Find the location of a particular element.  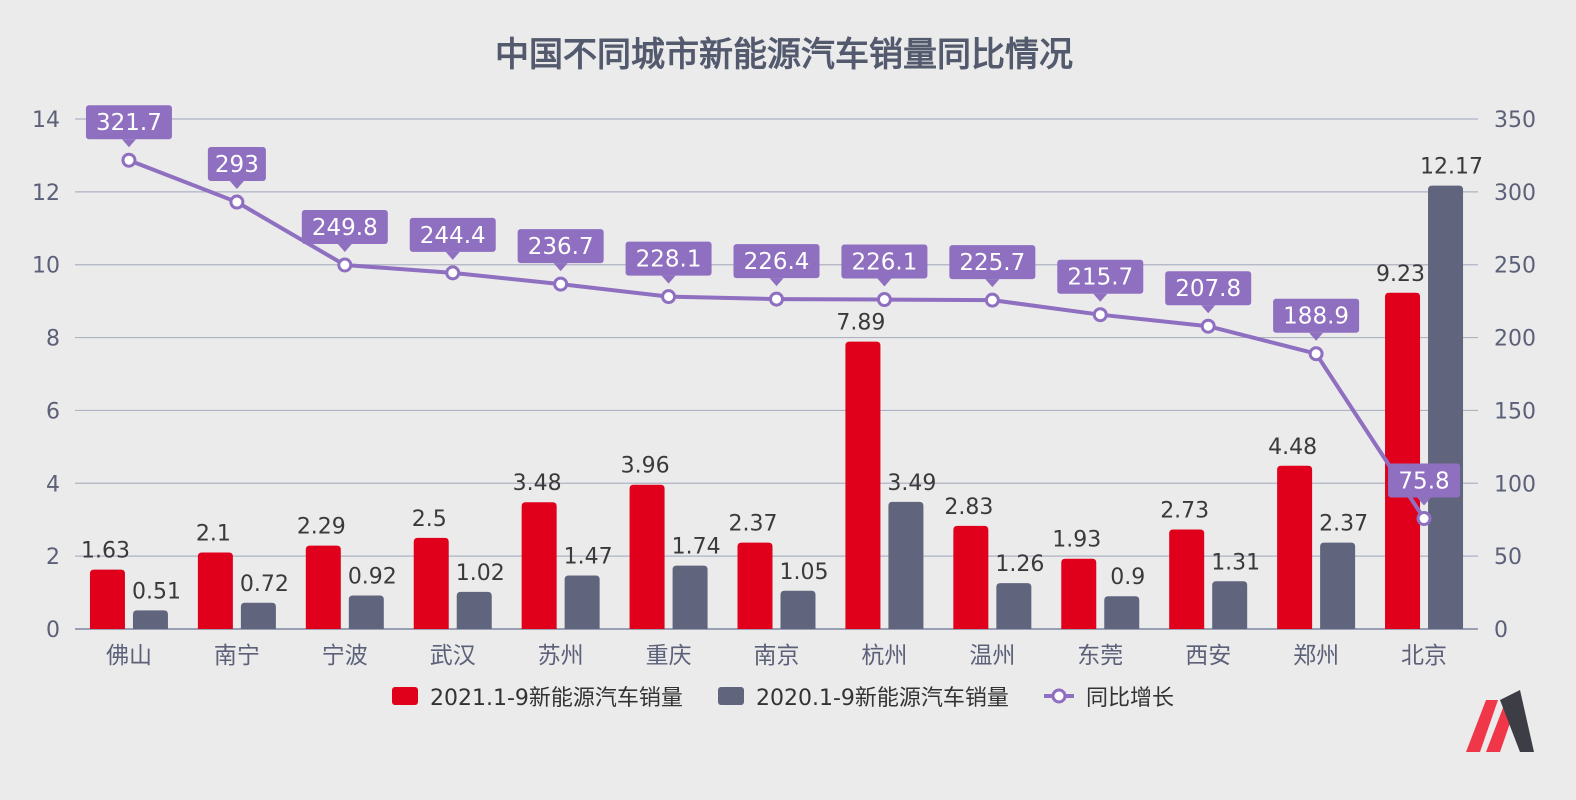

bar-2020-value-label: 0.51 is located at coordinates (156, 591).